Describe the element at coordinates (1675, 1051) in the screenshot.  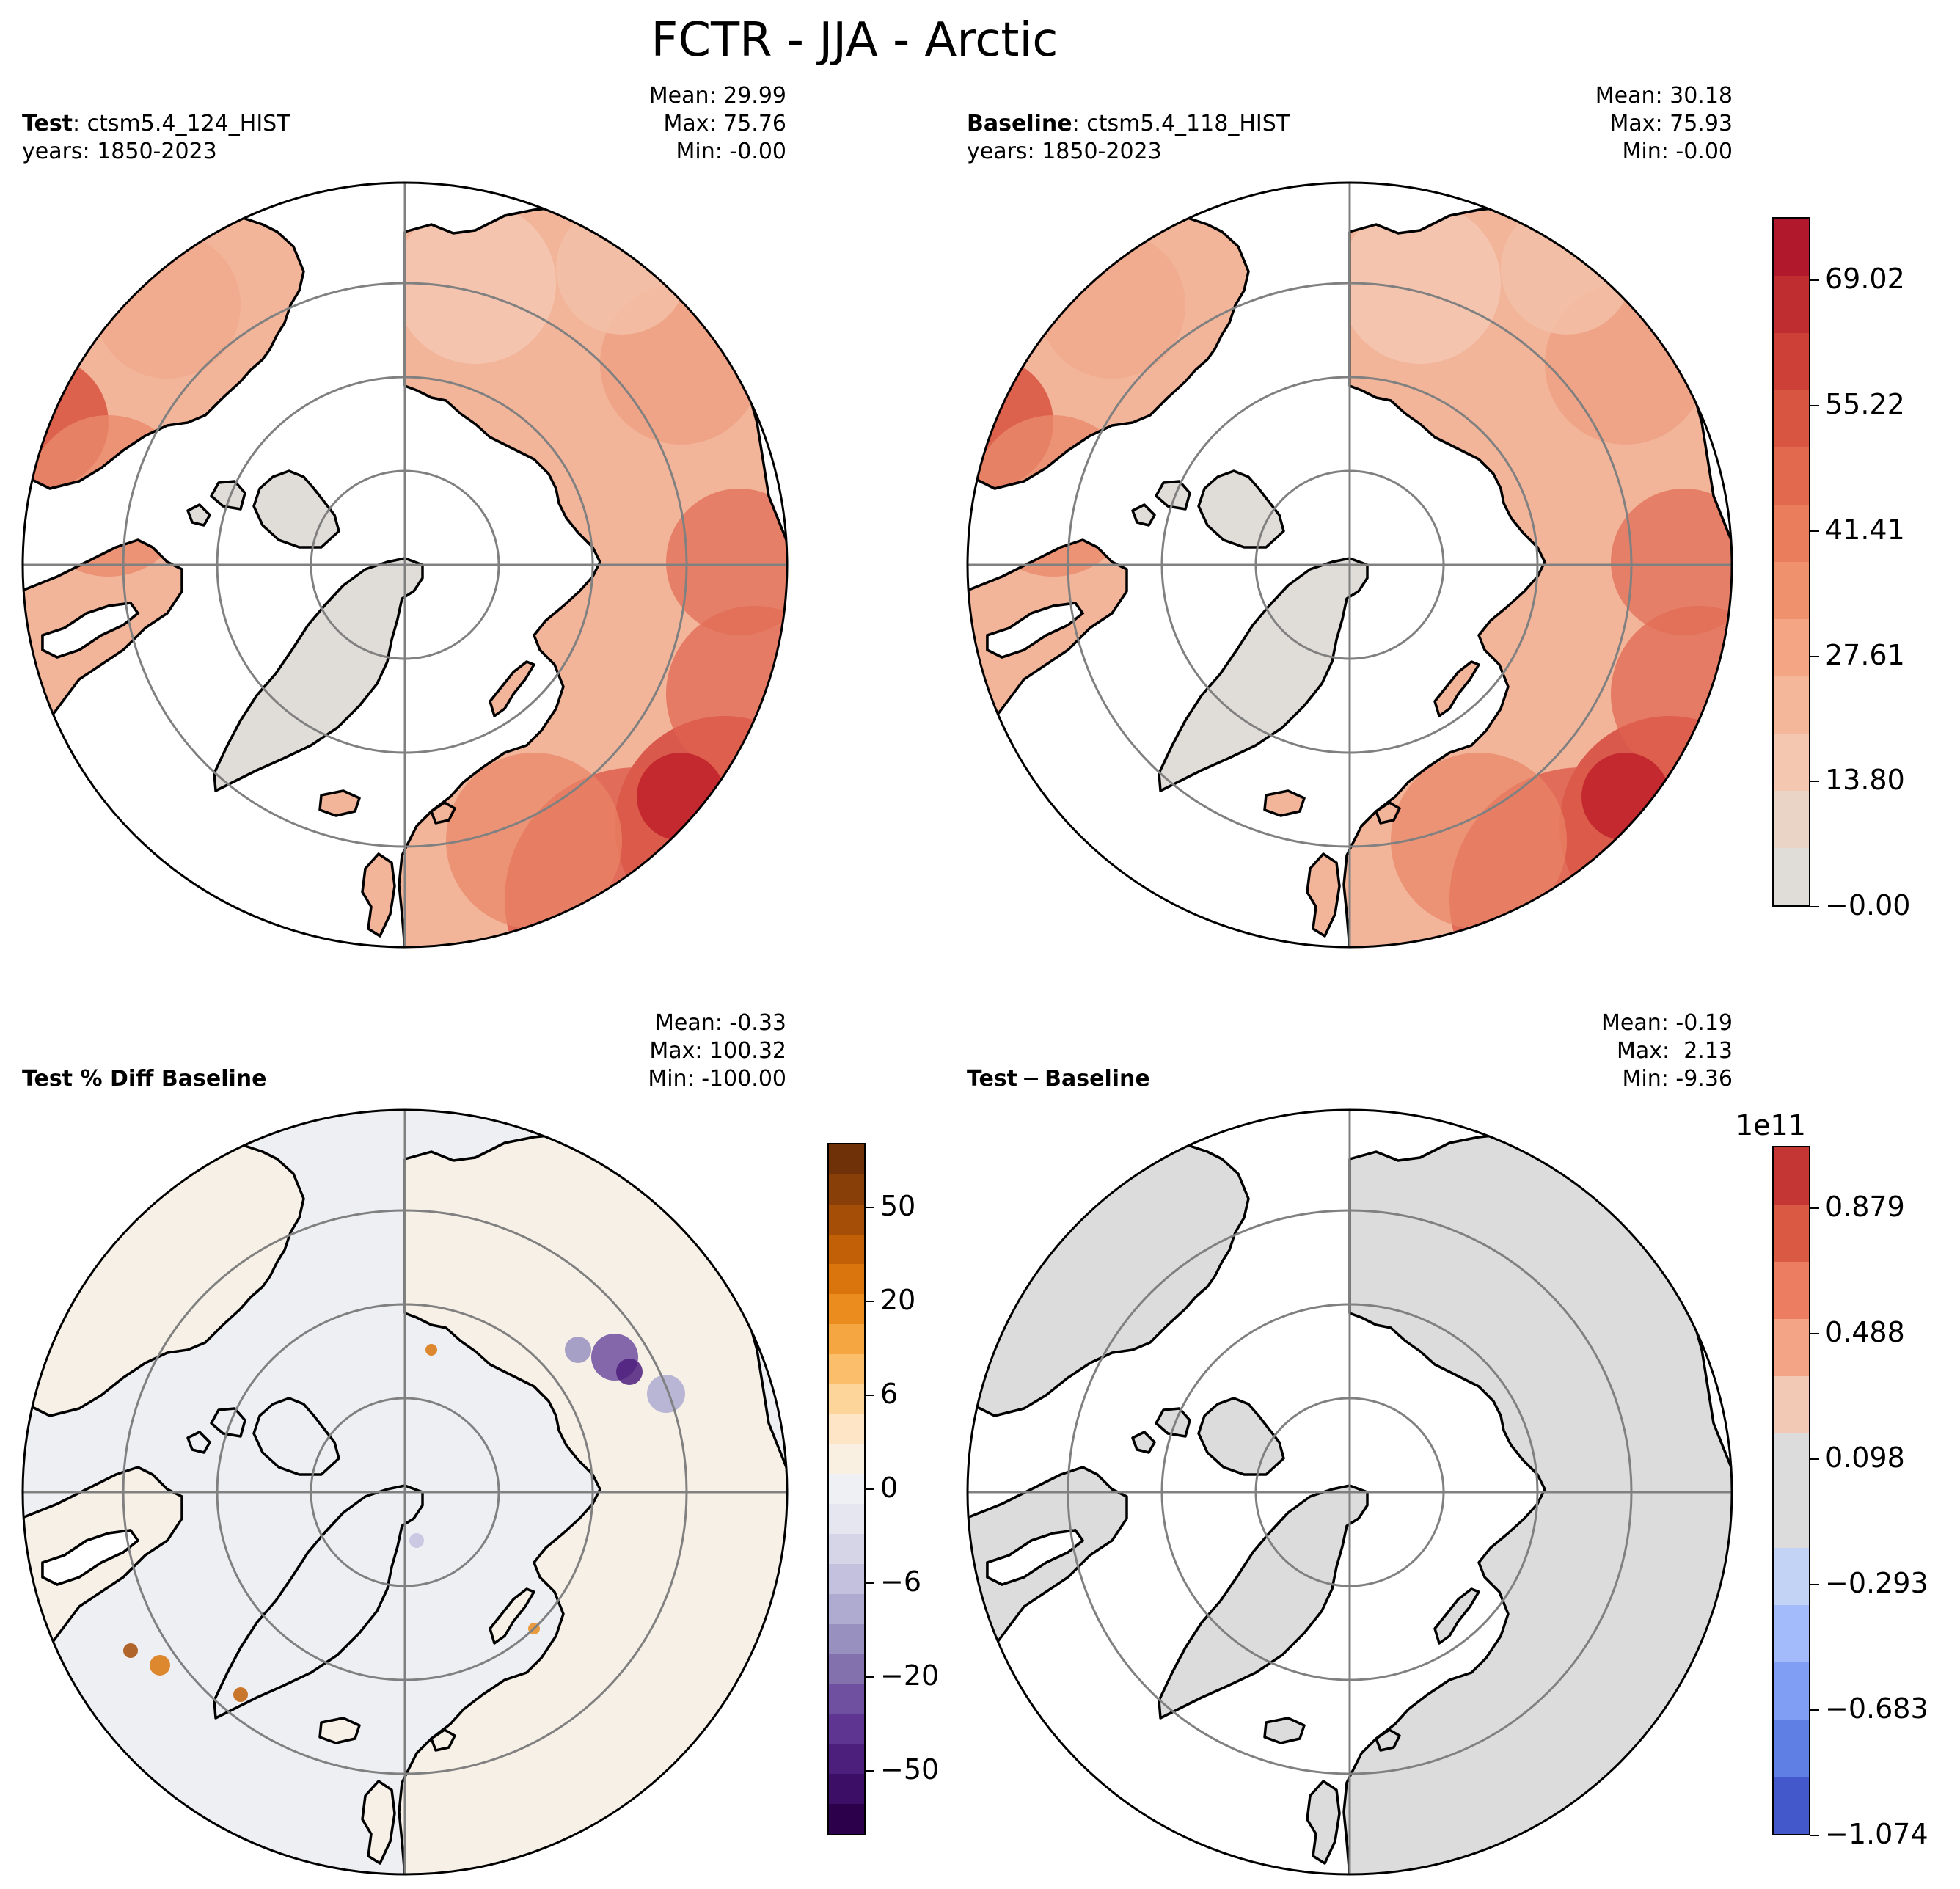
I see `diff-max: Max: 2.13` at that location.